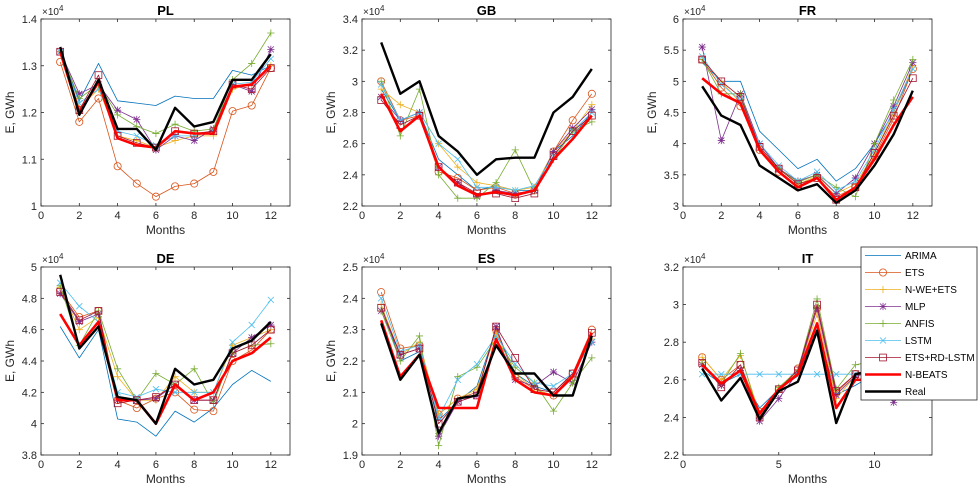 This screenshot has height=494, width=979. Describe the element at coordinates (895, 392) in the screenshot. I see `legend-item-real: Real` at that location.